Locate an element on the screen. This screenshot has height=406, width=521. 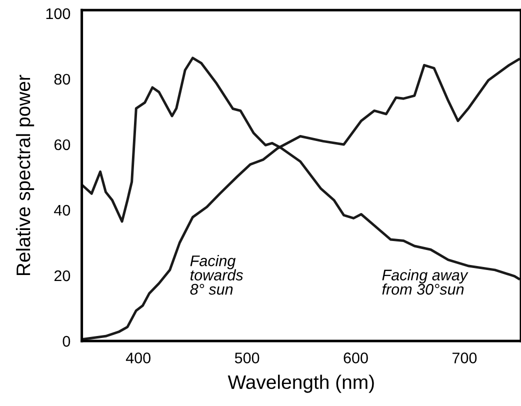
annotation: Facing away from 30°sun is located at coordinates (425, 282).